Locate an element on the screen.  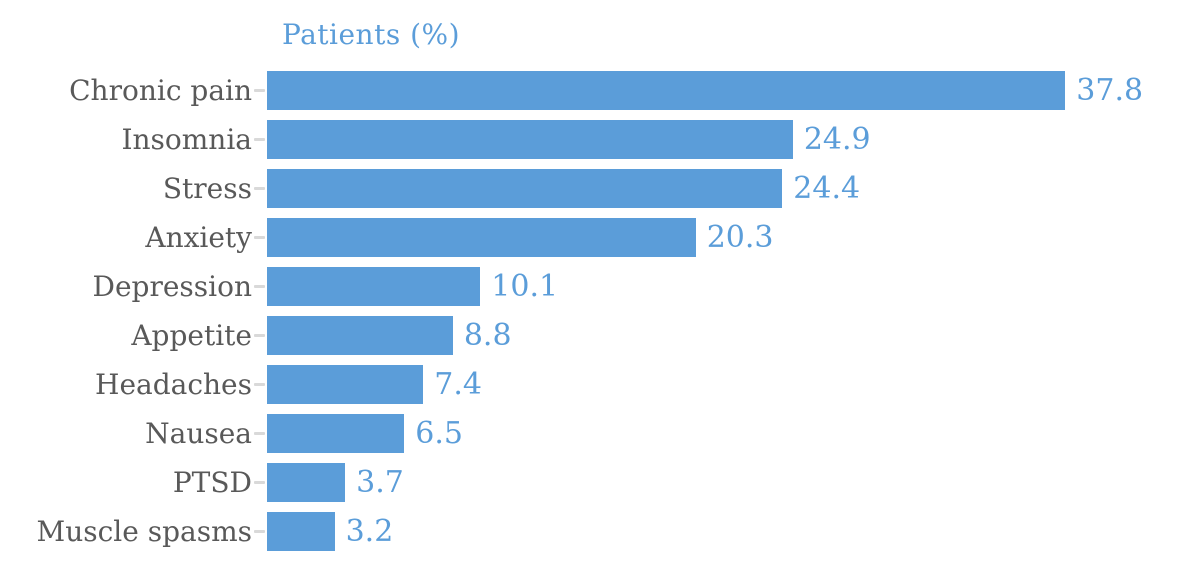
bar-row: Stress 24.4 is located at coordinates (596, 188).